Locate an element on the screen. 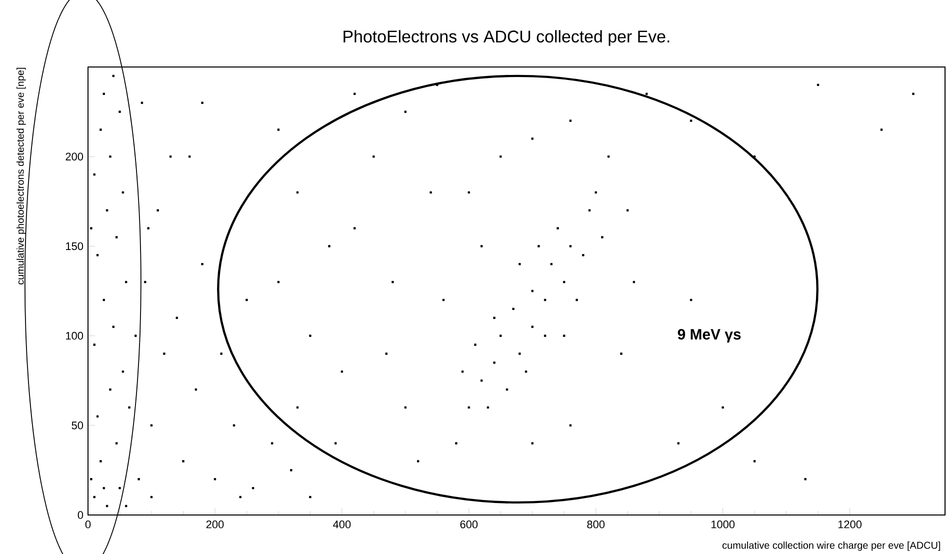 The width and height of the screenshot is (946, 554). y-tick-label: 200 is located at coordinates (75, 156).